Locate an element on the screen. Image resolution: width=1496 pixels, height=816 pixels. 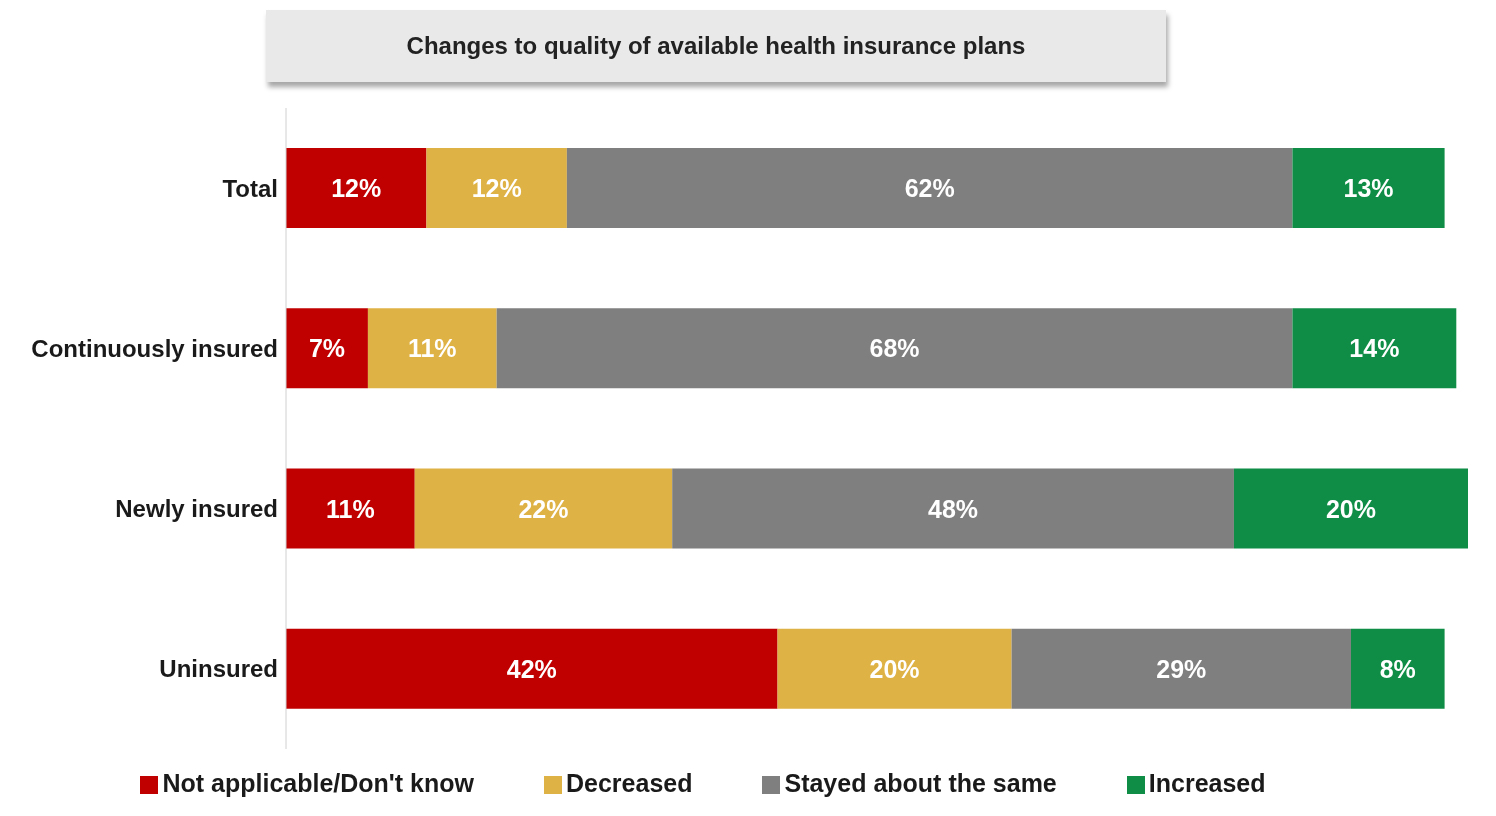
legend-label: Not applicable/Don't know is located at coordinates (318, 783).